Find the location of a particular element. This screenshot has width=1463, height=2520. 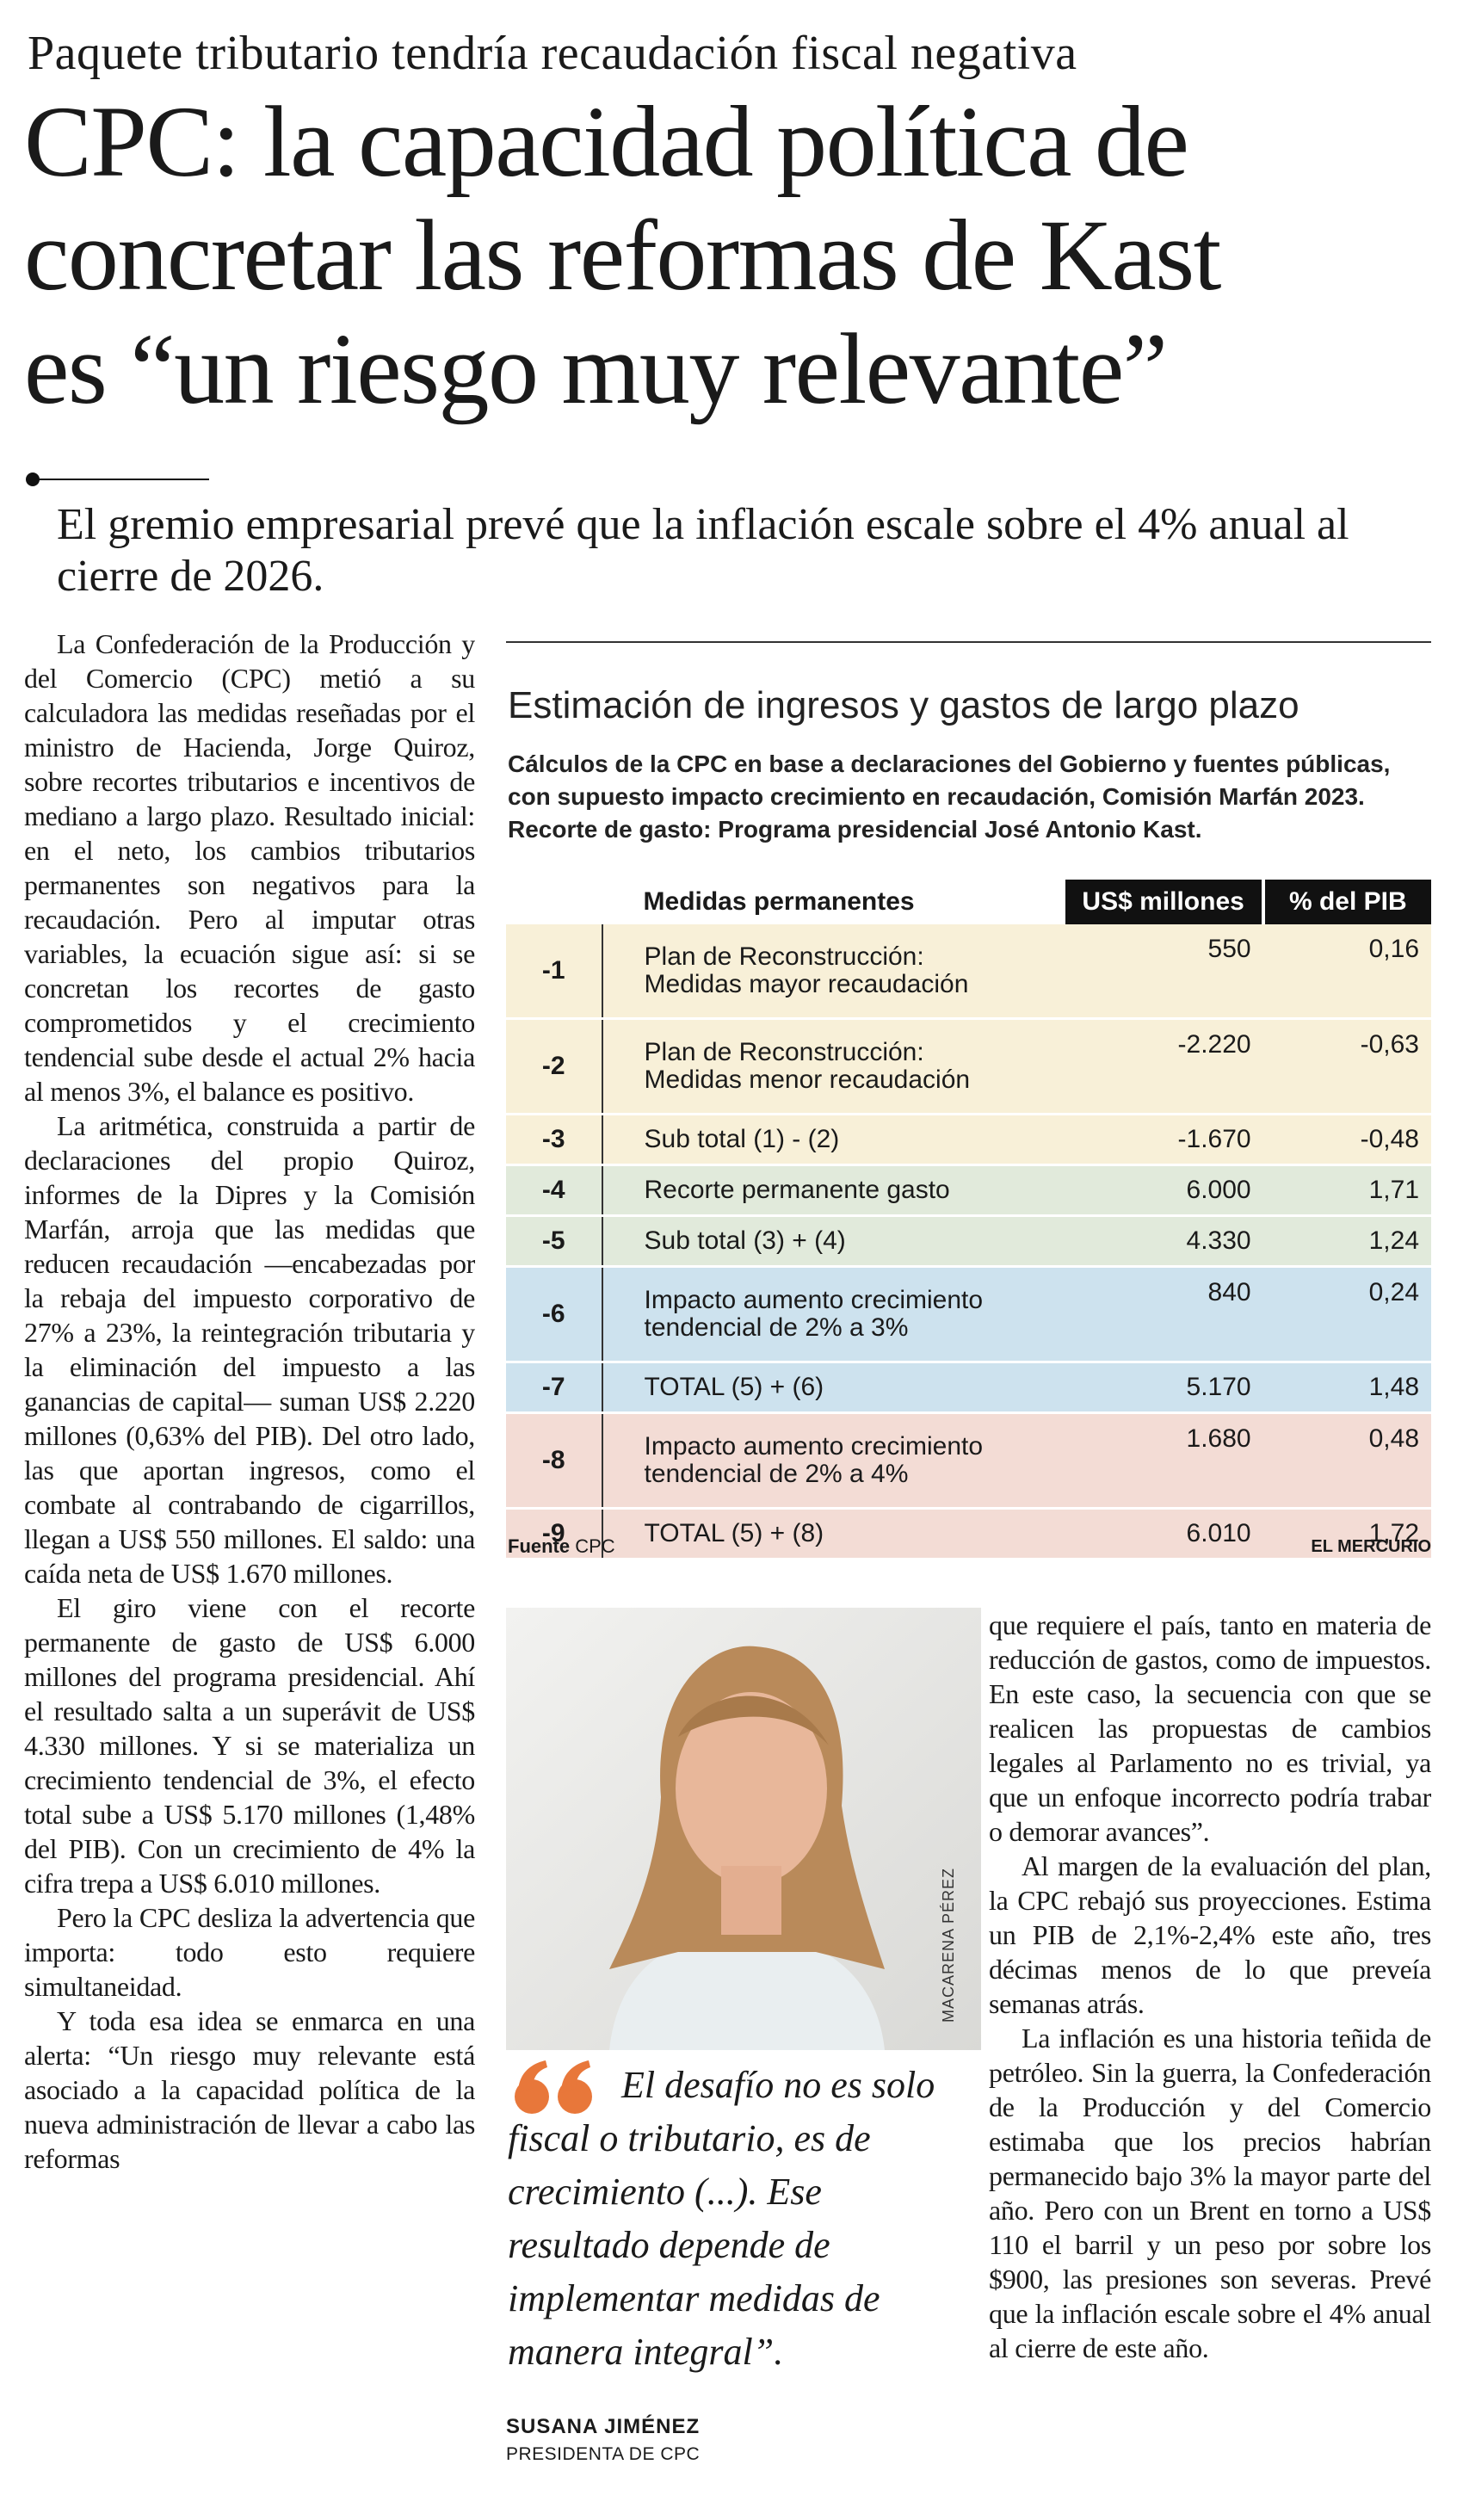

source: Fuente CPC is located at coordinates (561, 1546).